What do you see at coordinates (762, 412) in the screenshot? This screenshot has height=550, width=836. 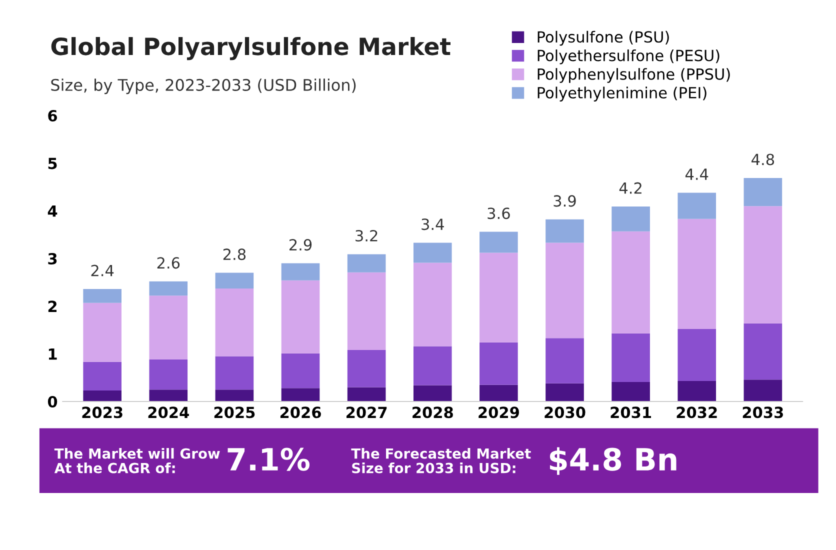 I see `x-tick-label: 2033` at bounding box center [762, 412].